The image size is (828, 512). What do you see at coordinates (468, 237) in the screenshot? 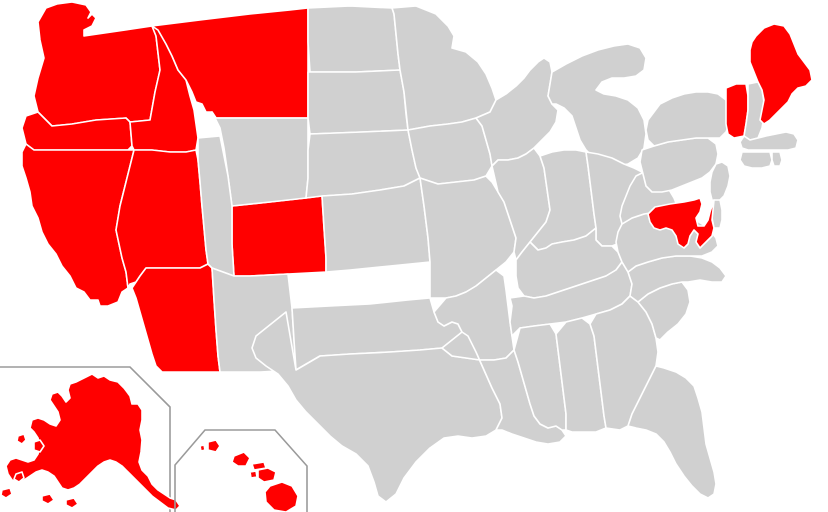
I see `state-MO: Missouri` at bounding box center [468, 237].